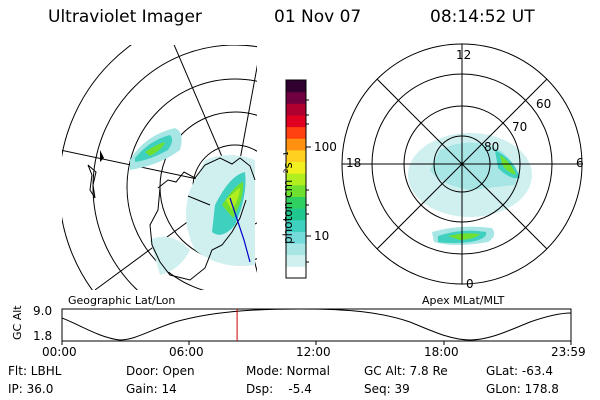 This screenshot has width=600, height=400. I want to click on mlt-label-12: 12, so click(464, 55).